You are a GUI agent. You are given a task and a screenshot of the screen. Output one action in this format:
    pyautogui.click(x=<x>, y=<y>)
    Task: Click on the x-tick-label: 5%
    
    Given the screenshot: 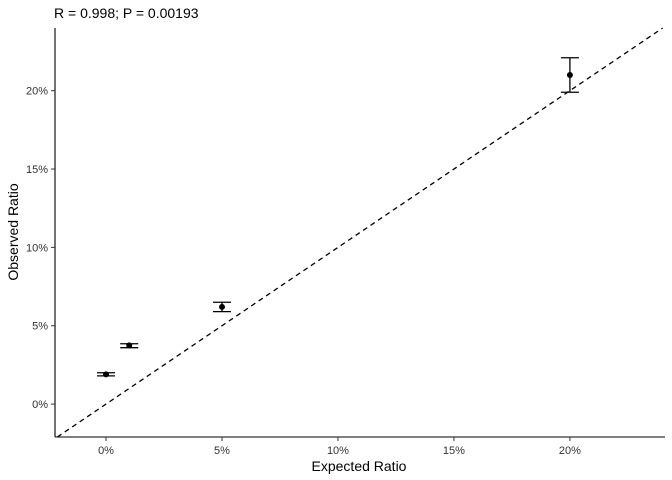 What is the action you would take?
    pyautogui.click(x=222, y=451)
    